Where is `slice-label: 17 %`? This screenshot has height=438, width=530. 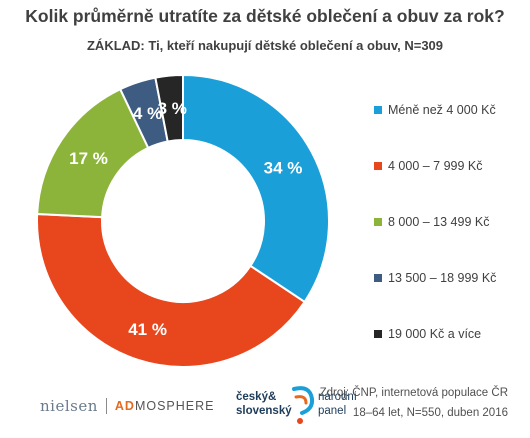 slice-label: 17 % is located at coordinates (88, 158).